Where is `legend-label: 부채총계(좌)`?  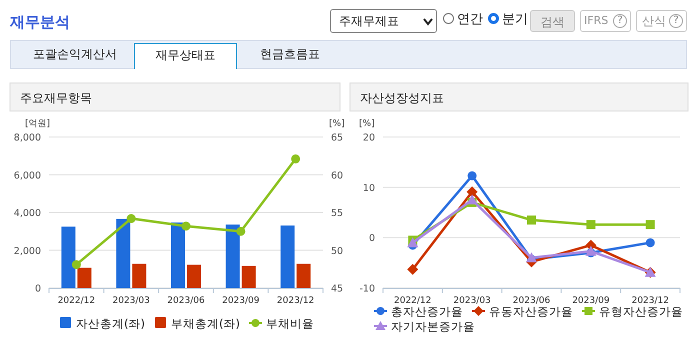 legend-label: 부채총계(좌) is located at coordinates (205, 323).